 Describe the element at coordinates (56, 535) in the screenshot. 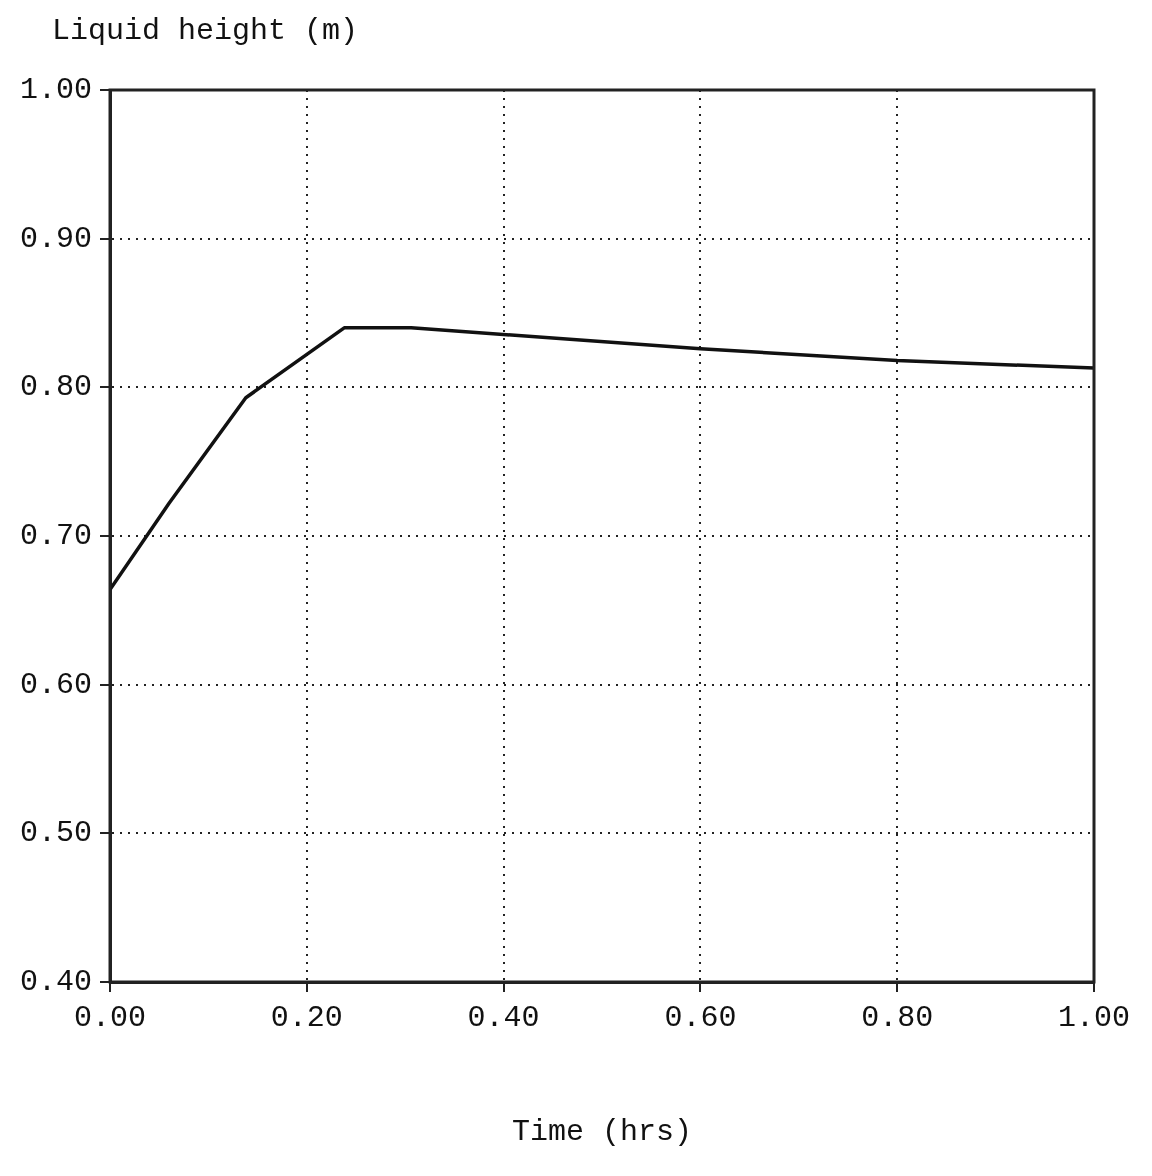

I see `y-tick-label: 0.70` at that location.